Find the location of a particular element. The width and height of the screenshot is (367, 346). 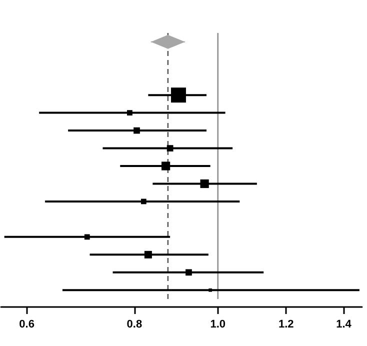

x-tick-label: 0.6 is located at coordinates (26, 324).